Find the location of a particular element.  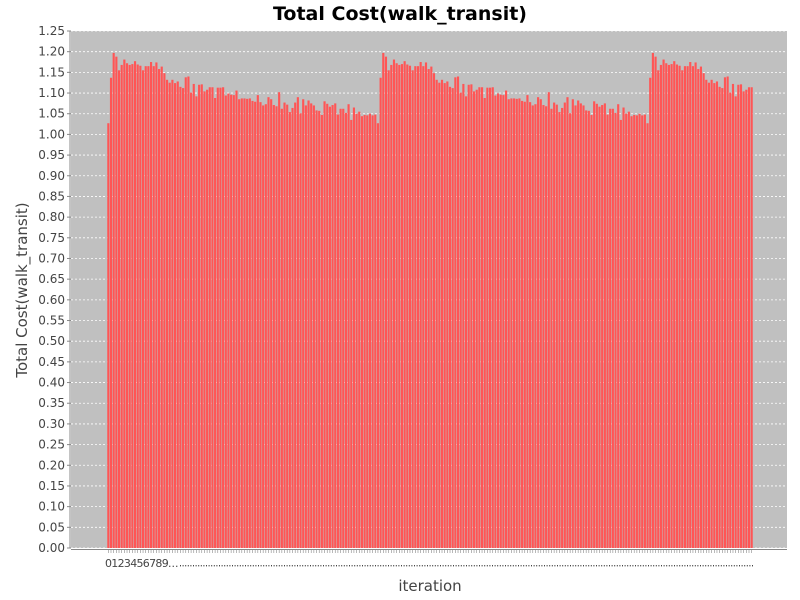

y-tick-label: 1.05 is located at coordinates (51, 114).